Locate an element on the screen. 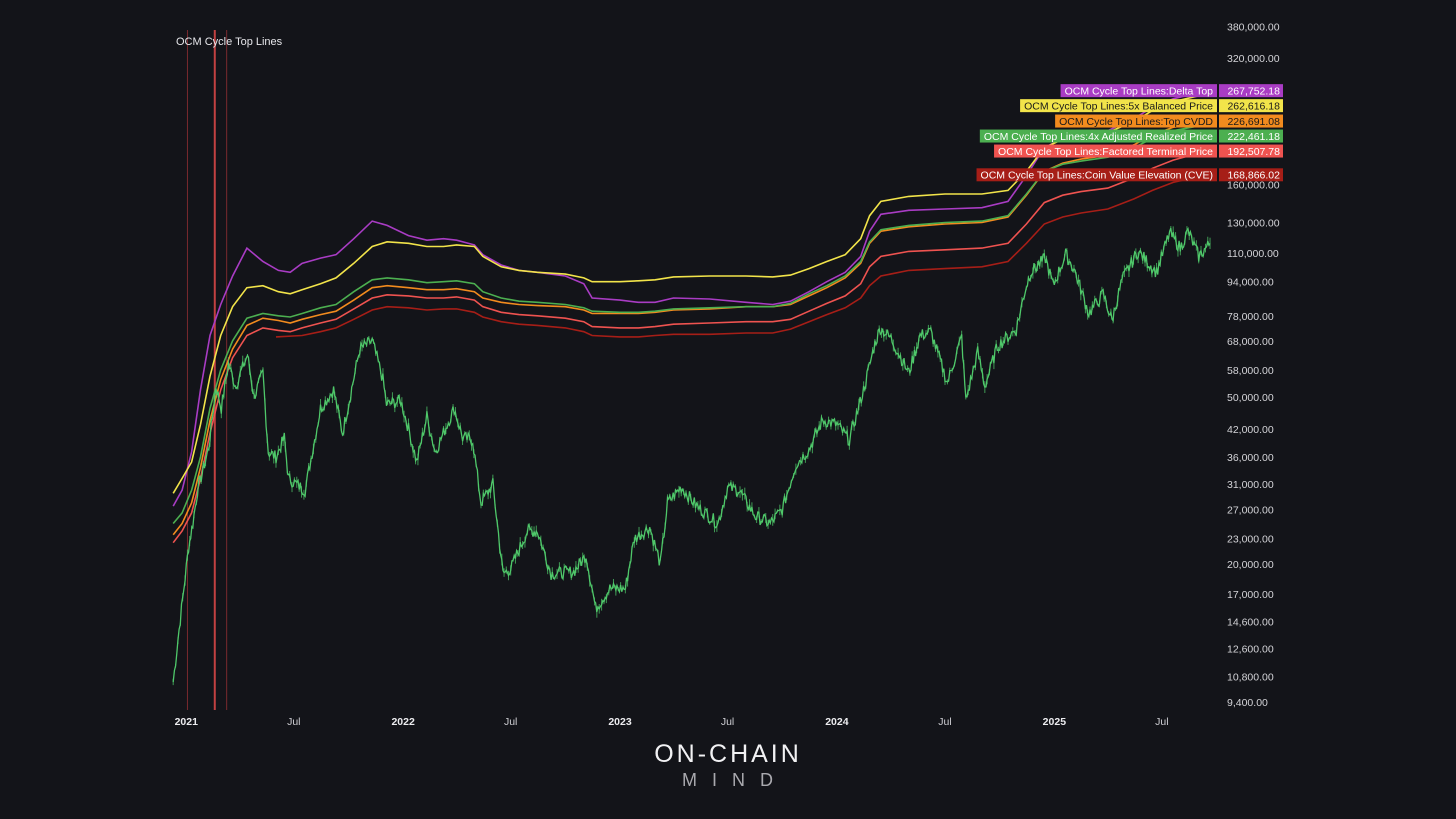 Image resolution: width=1456 pixels, height=819 pixels. legend-name: OCM Cycle Top Lines:Top CVDD is located at coordinates (1136, 122).